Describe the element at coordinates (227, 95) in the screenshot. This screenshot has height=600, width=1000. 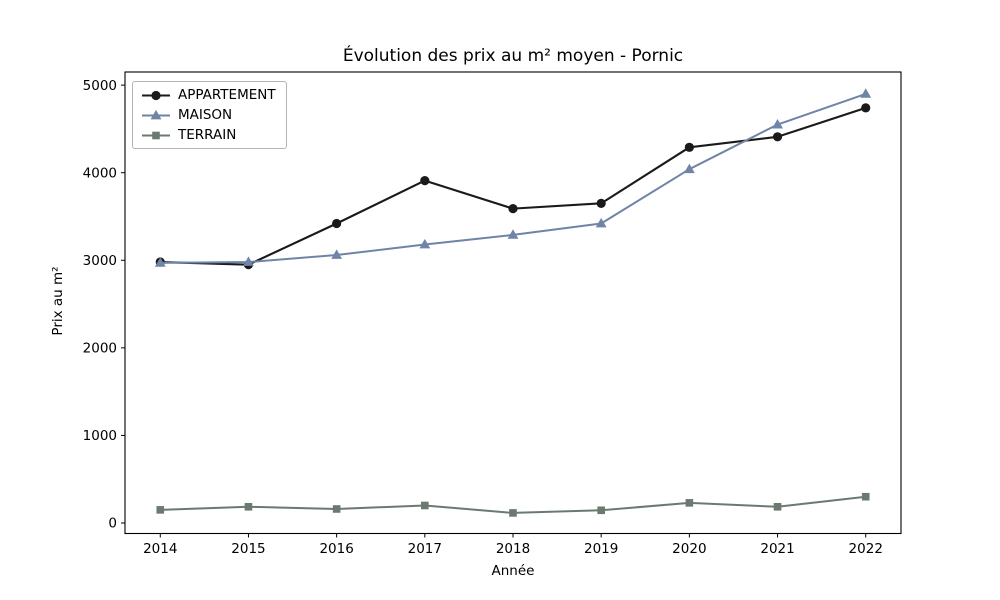
I see `legend-label: APPARTEMENT` at that location.